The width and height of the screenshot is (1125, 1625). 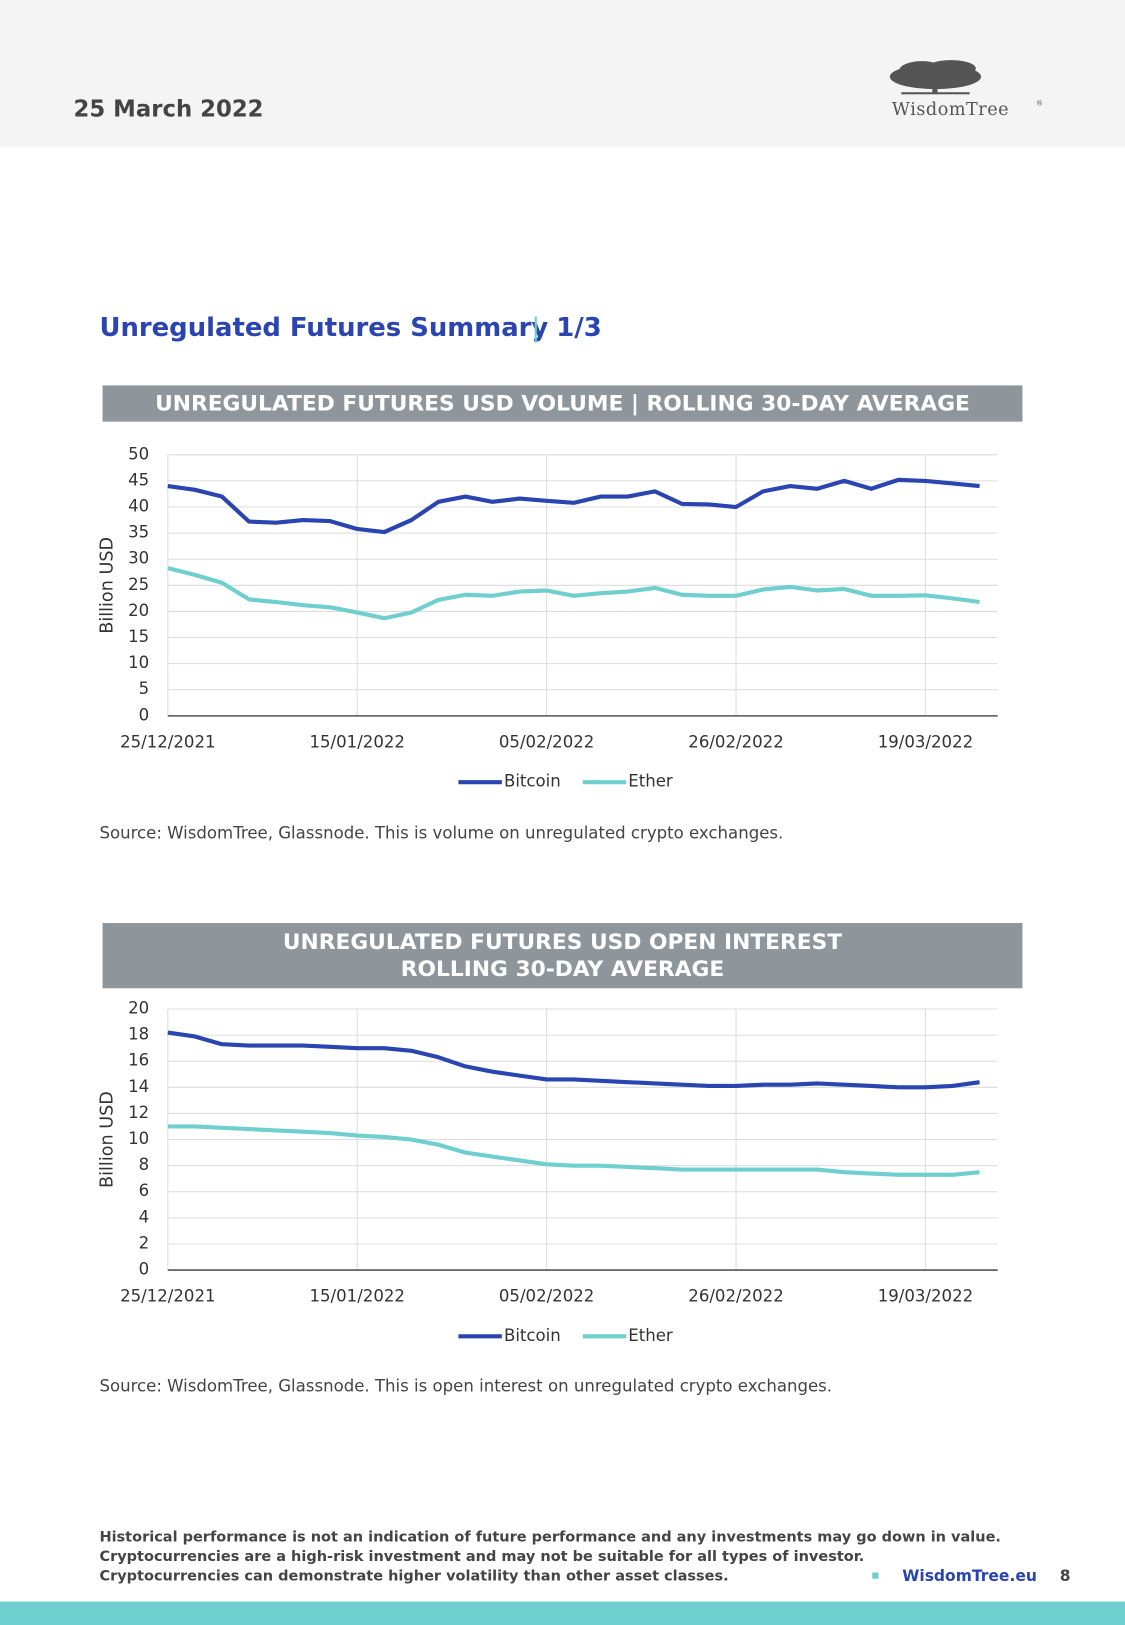 What do you see at coordinates (144, 1242) in the screenshot?
I see `y-tick-label: 2` at bounding box center [144, 1242].